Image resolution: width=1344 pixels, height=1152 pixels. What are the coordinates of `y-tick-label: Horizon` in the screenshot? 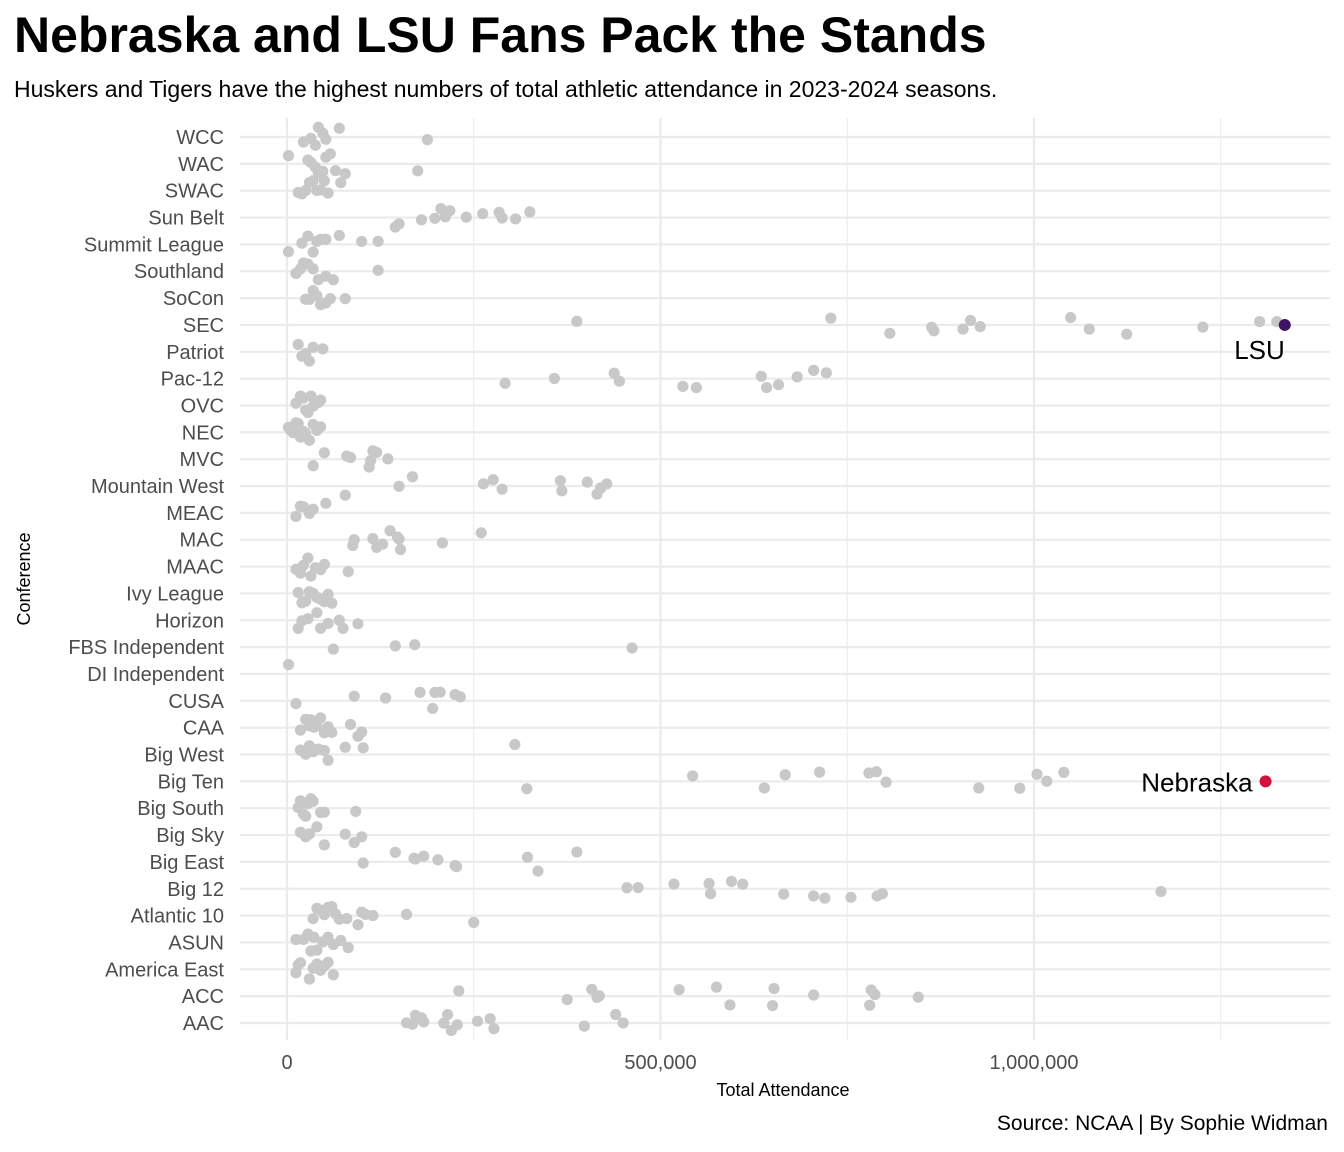 It's located at (189, 621).